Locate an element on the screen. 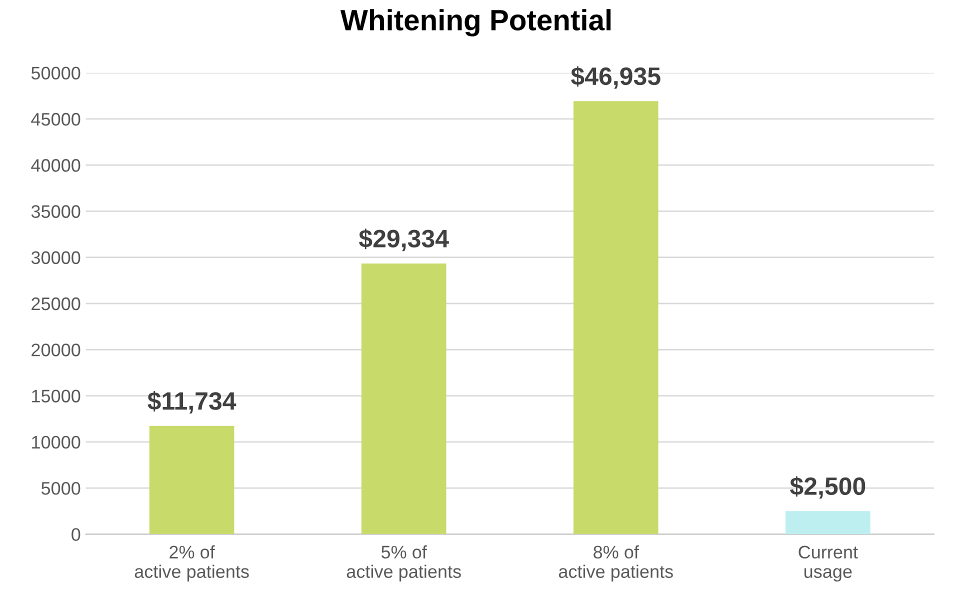  y-tick-label: 40000 is located at coordinates (55, 165).